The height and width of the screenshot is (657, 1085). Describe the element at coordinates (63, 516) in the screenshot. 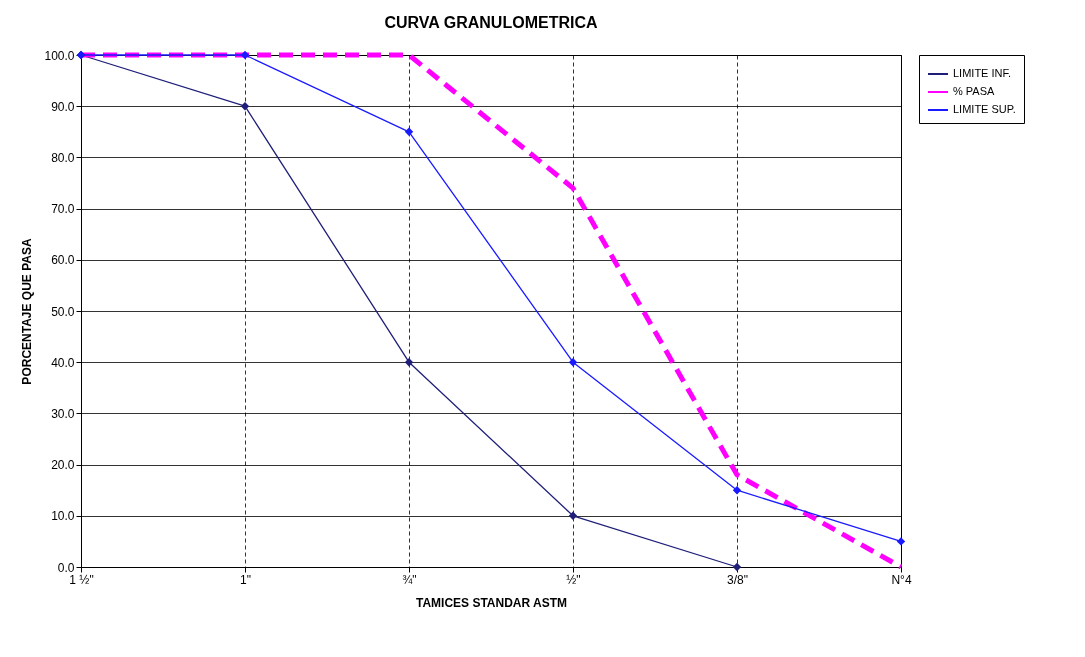

I see `y-tick-label: 10.0` at that location.